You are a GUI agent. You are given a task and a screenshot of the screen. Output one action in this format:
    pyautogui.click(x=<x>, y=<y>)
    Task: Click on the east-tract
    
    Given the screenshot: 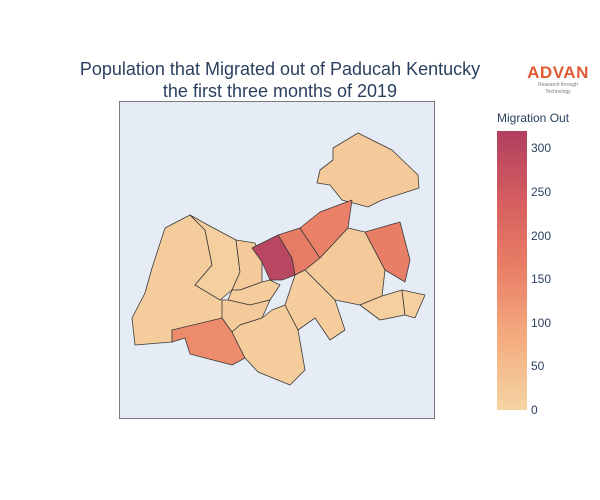 What is the action you would take?
    pyautogui.click(x=387, y=252)
    